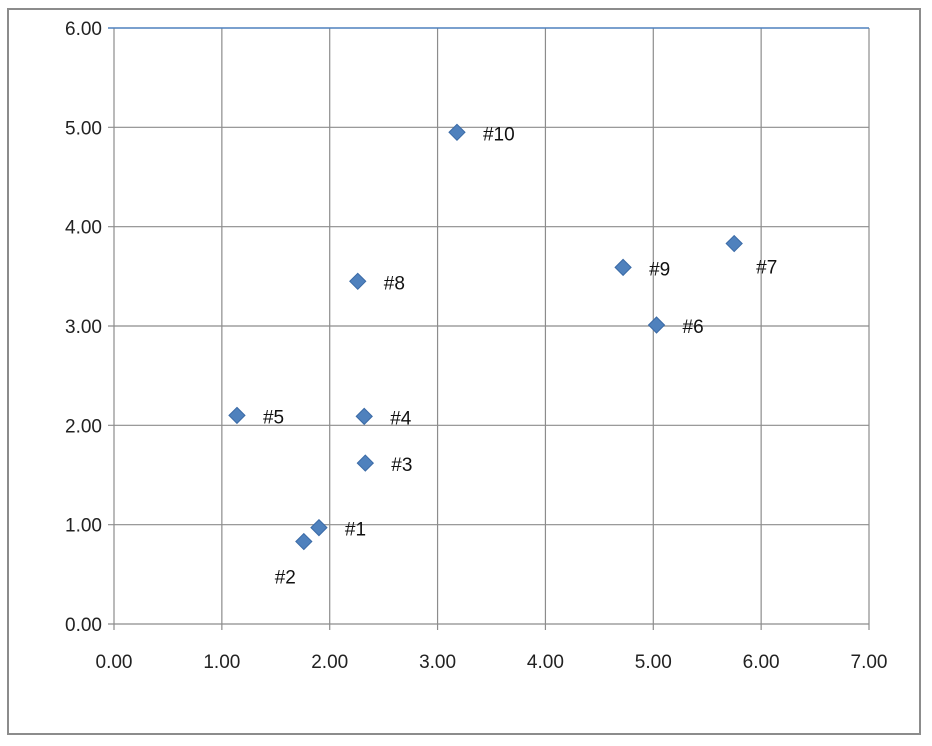 This screenshot has width=932, height=746. Describe the element at coordinates (83, 128) in the screenshot. I see `y-tick-label: 5.00` at that location.